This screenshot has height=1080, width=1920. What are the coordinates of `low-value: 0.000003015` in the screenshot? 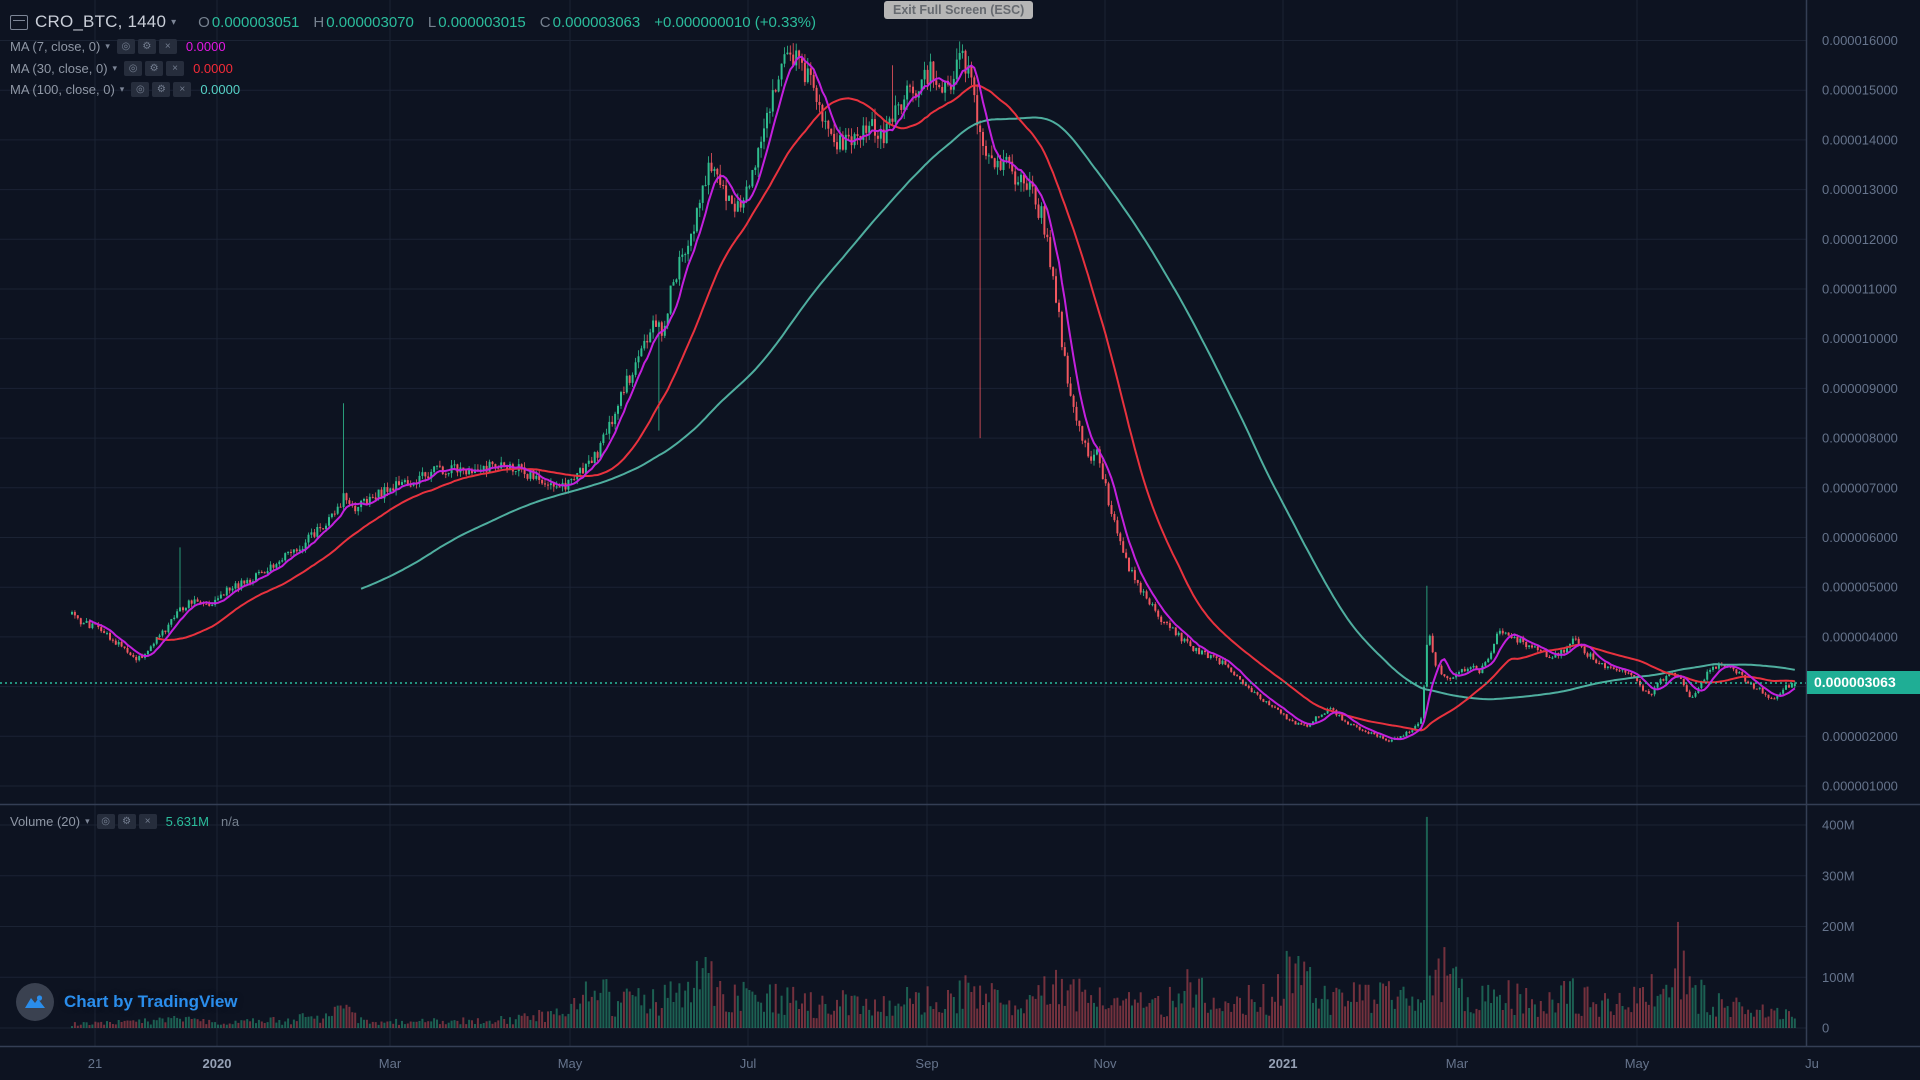 It's located at (482, 22).